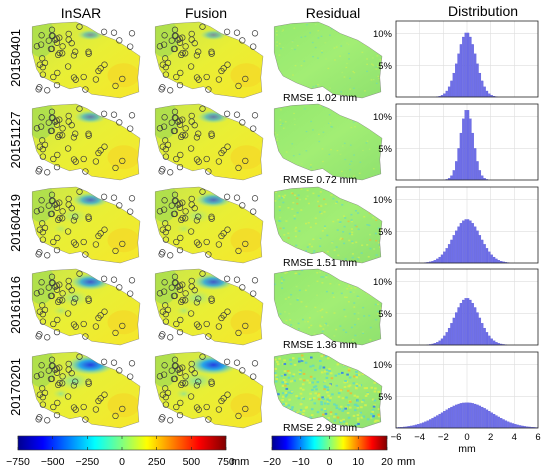 The width and height of the screenshot is (550, 476). What do you see at coordinates (81, 13) in the screenshot?
I see `column-title-insar: InSAR` at bounding box center [81, 13].